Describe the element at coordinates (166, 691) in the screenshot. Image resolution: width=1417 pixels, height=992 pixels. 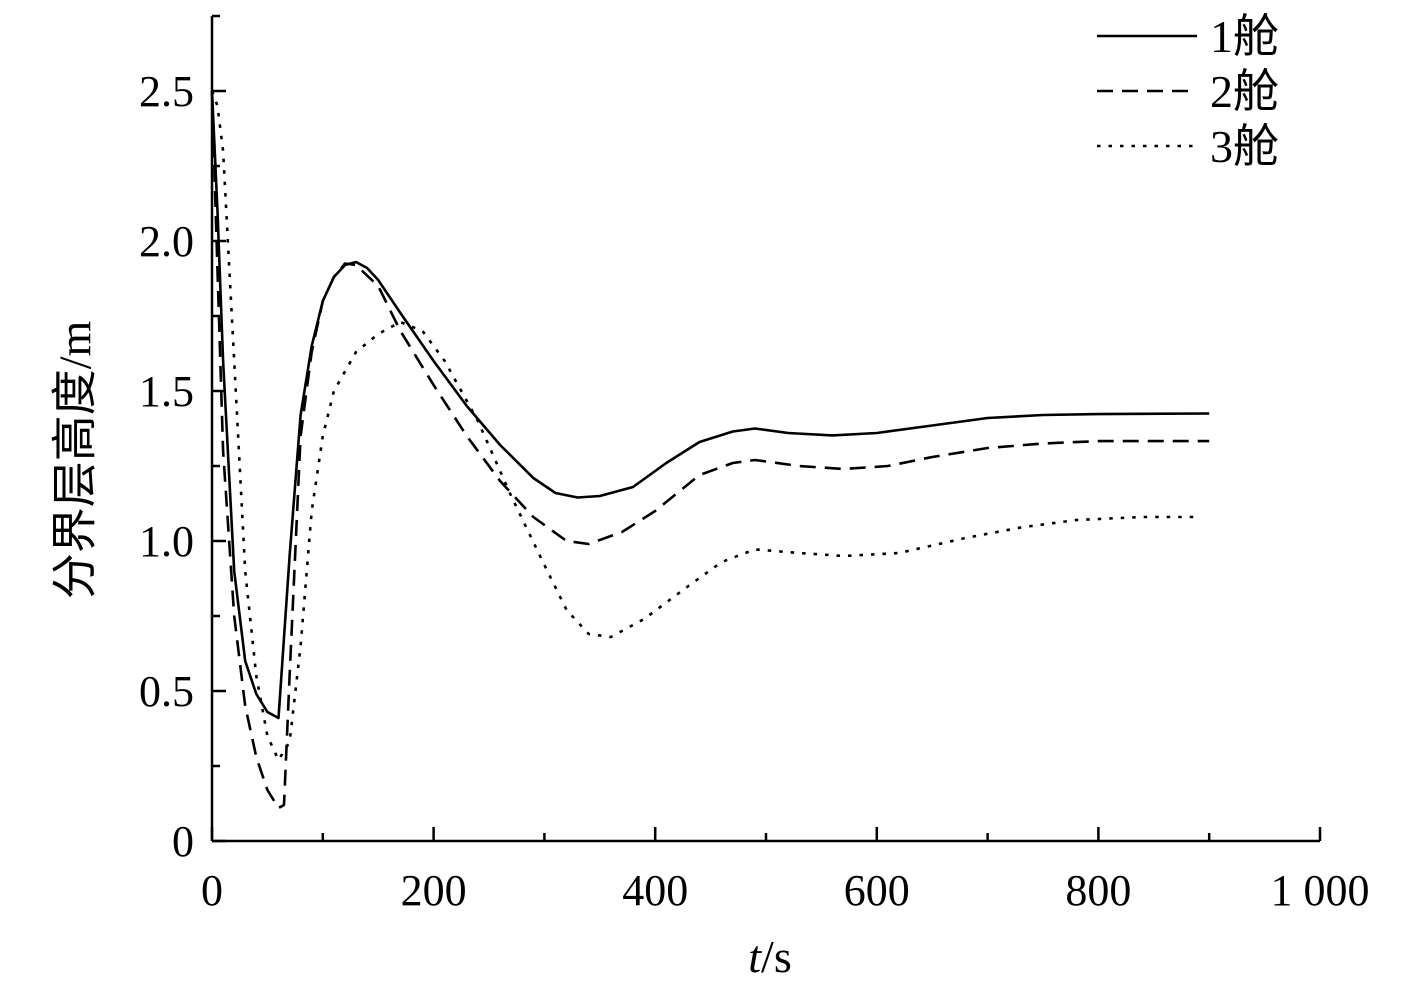
I see `y-tick-label: 0.5` at that location.